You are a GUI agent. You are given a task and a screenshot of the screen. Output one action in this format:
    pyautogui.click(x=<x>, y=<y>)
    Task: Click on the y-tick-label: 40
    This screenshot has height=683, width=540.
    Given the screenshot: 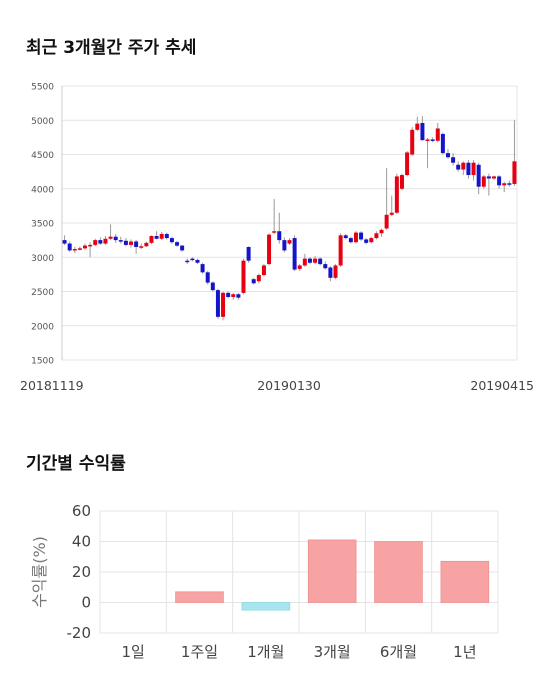 What is the action you would take?
    pyautogui.click(x=81, y=542)
    